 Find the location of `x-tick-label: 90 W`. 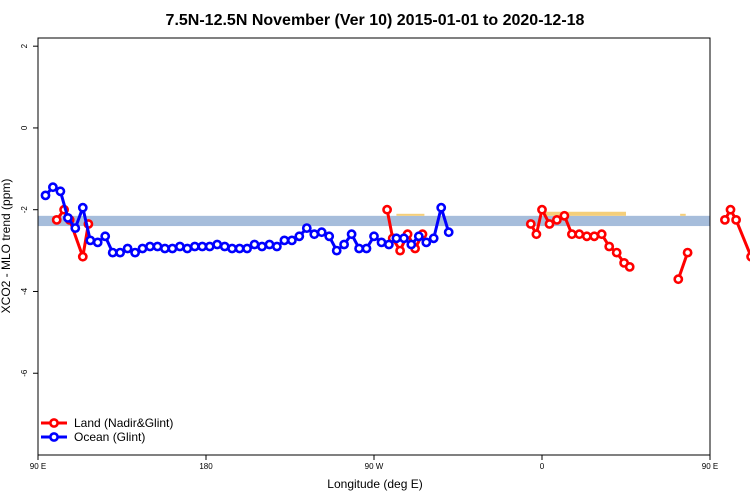

x-tick-label: 90 W is located at coordinates (374, 466).